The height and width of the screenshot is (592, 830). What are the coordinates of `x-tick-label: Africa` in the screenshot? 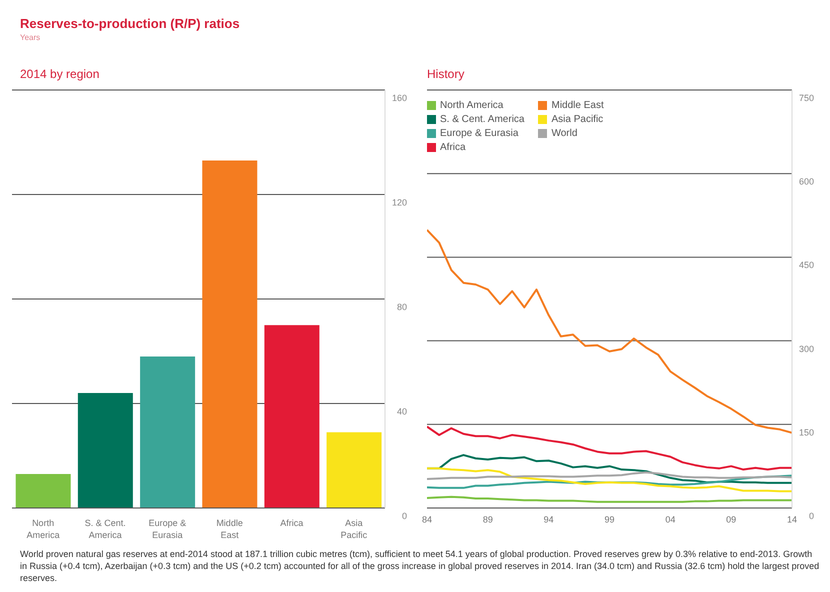 It's located at (292, 523).